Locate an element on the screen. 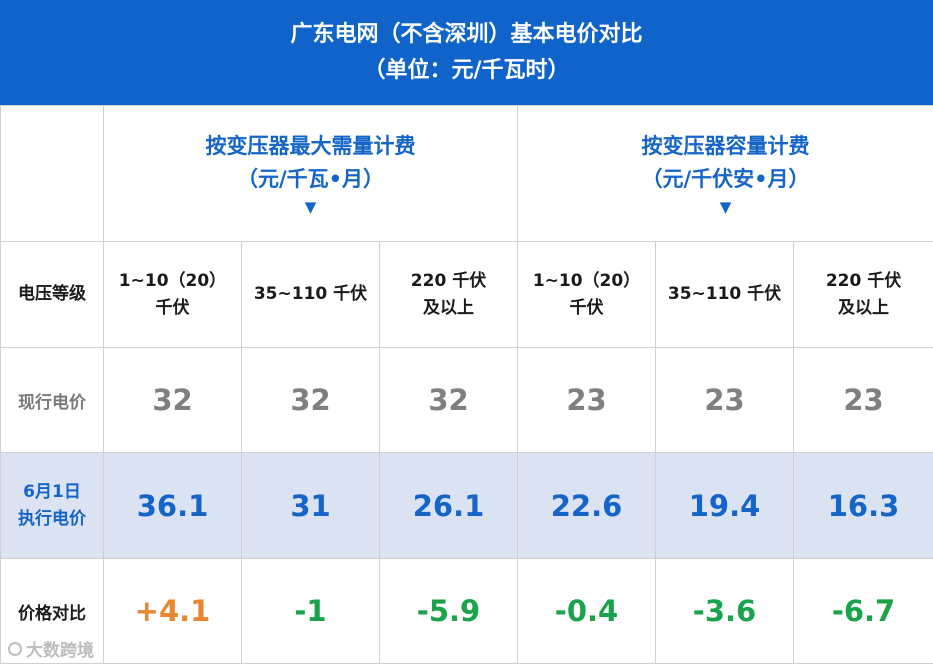 Image resolution: width=933 pixels, height=664 pixels. group-unit: （元/千瓦•月） is located at coordinates (310, 178).